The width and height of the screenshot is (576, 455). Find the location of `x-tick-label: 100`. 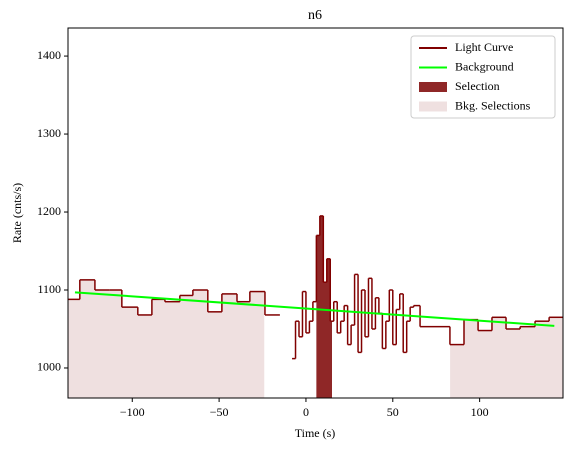

x-tick-label: 100 is located at coordinates (480, 412).